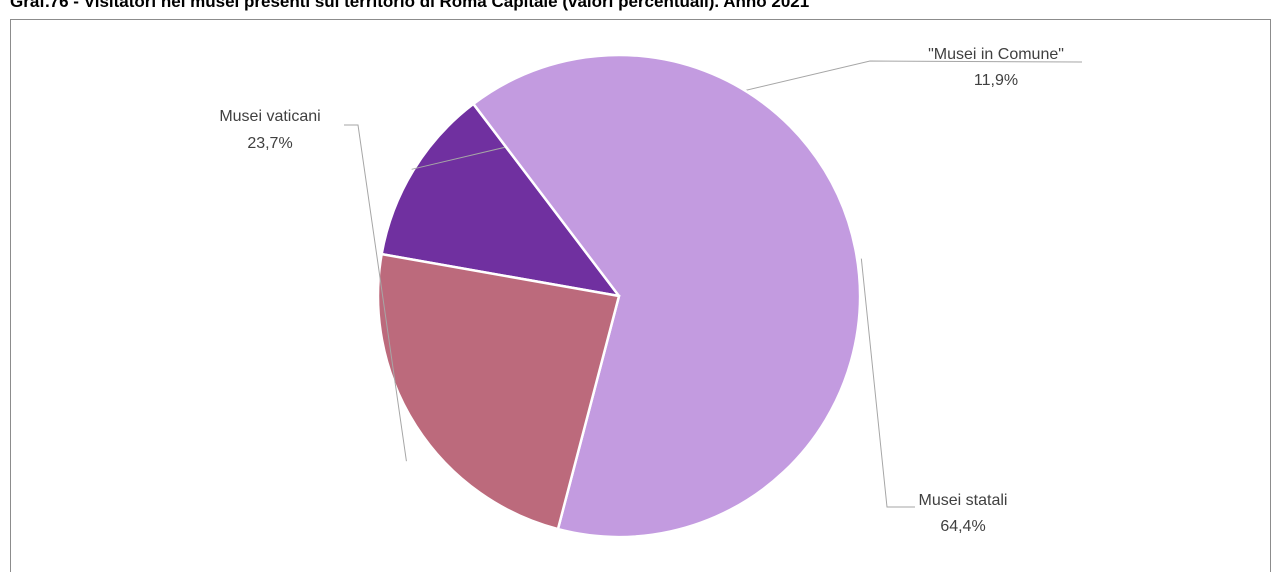  Describe the element at coordinates (888, 383) in the screenshot. I see `leader-line` at that location.